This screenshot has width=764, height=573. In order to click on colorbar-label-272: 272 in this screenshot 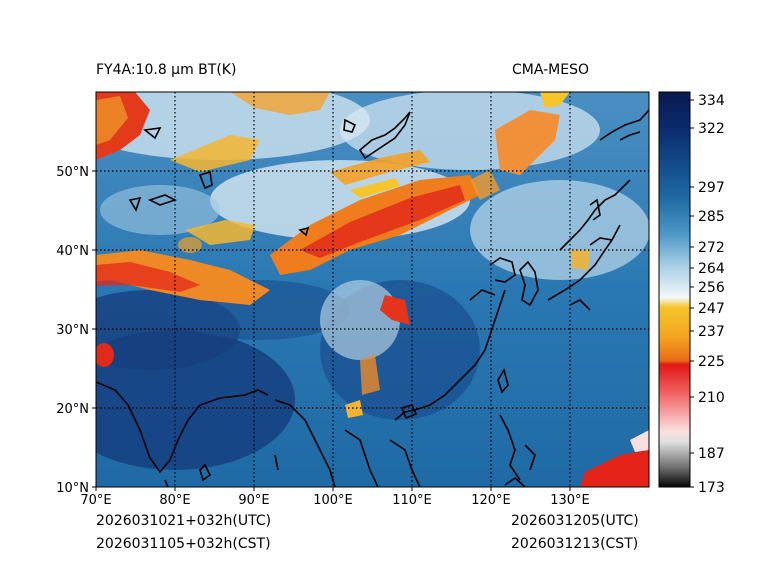, I will do `click(711, 248)`.